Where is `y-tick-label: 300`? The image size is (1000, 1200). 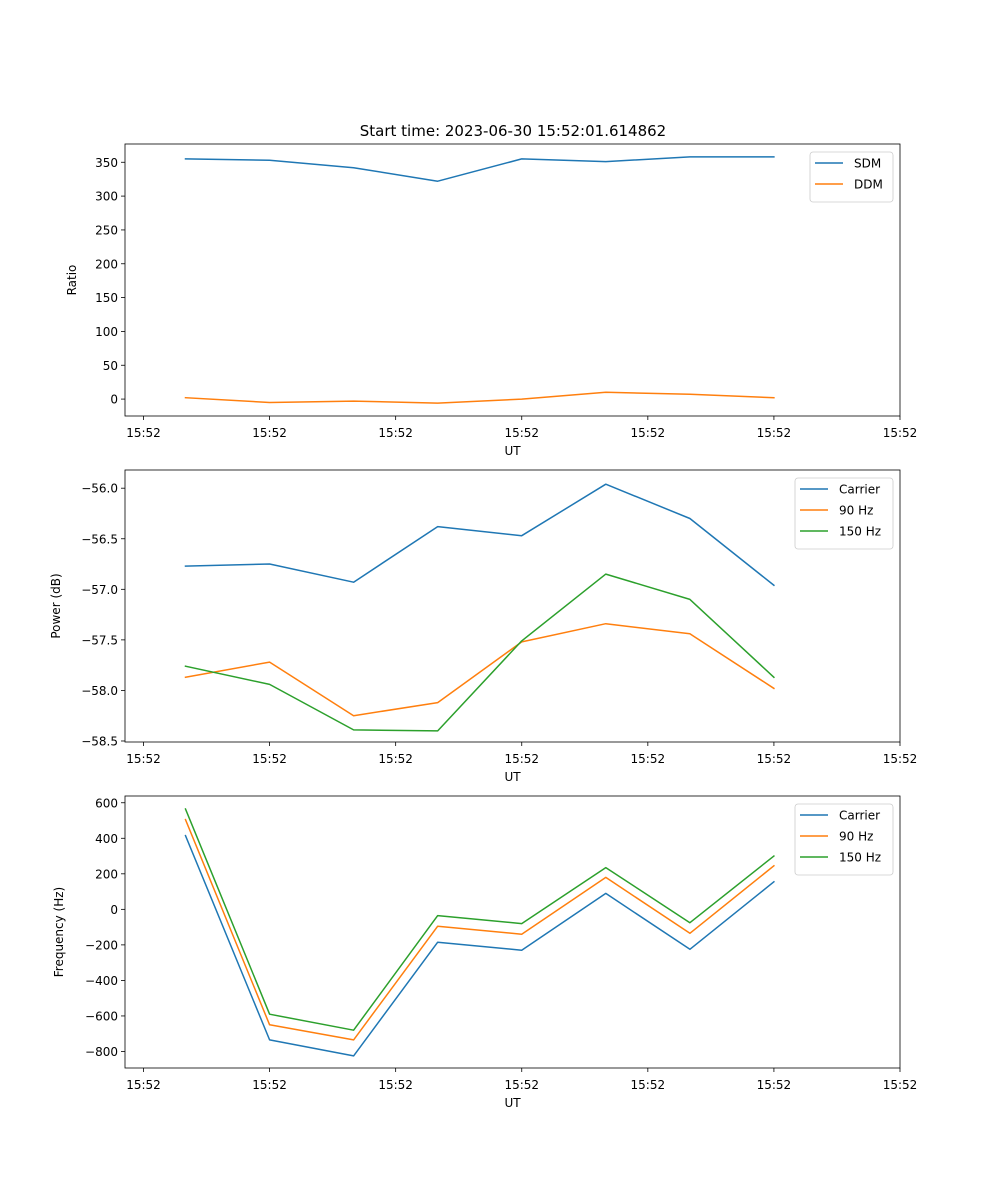 y-tick-label: 300 is located at coordinates (106, 197).